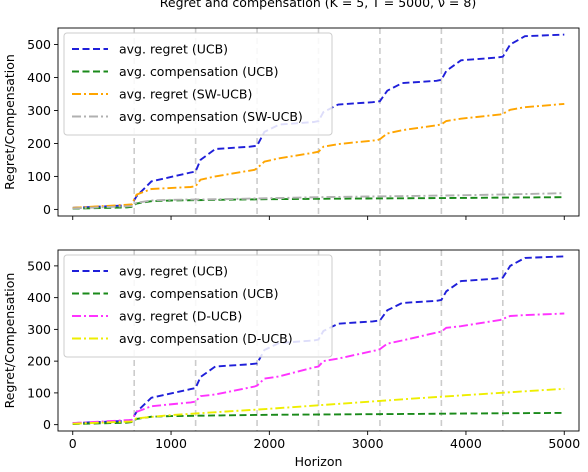  What do you see at coordinates (466, 443) in the screenshot?
I see `x-tick-label: 4000` at bounding box center [466, 443].